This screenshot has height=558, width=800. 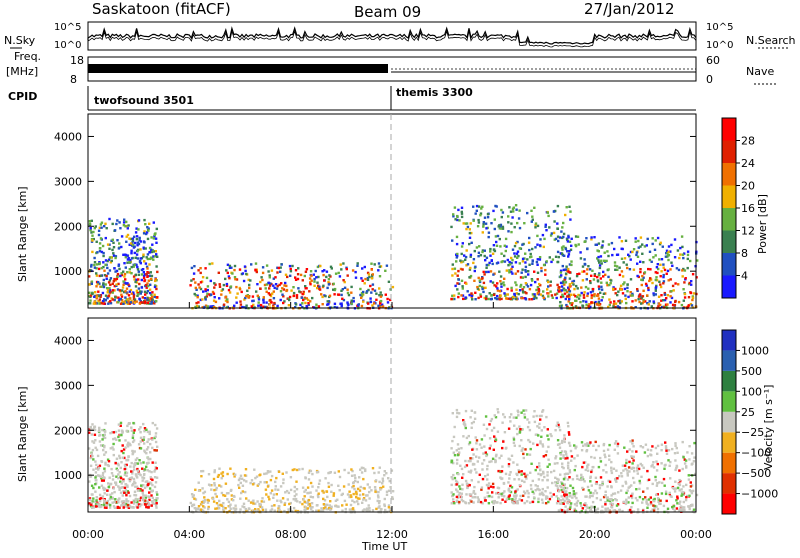 I want to click on noise-right-label: N.Search, so click(x=771, y=40).